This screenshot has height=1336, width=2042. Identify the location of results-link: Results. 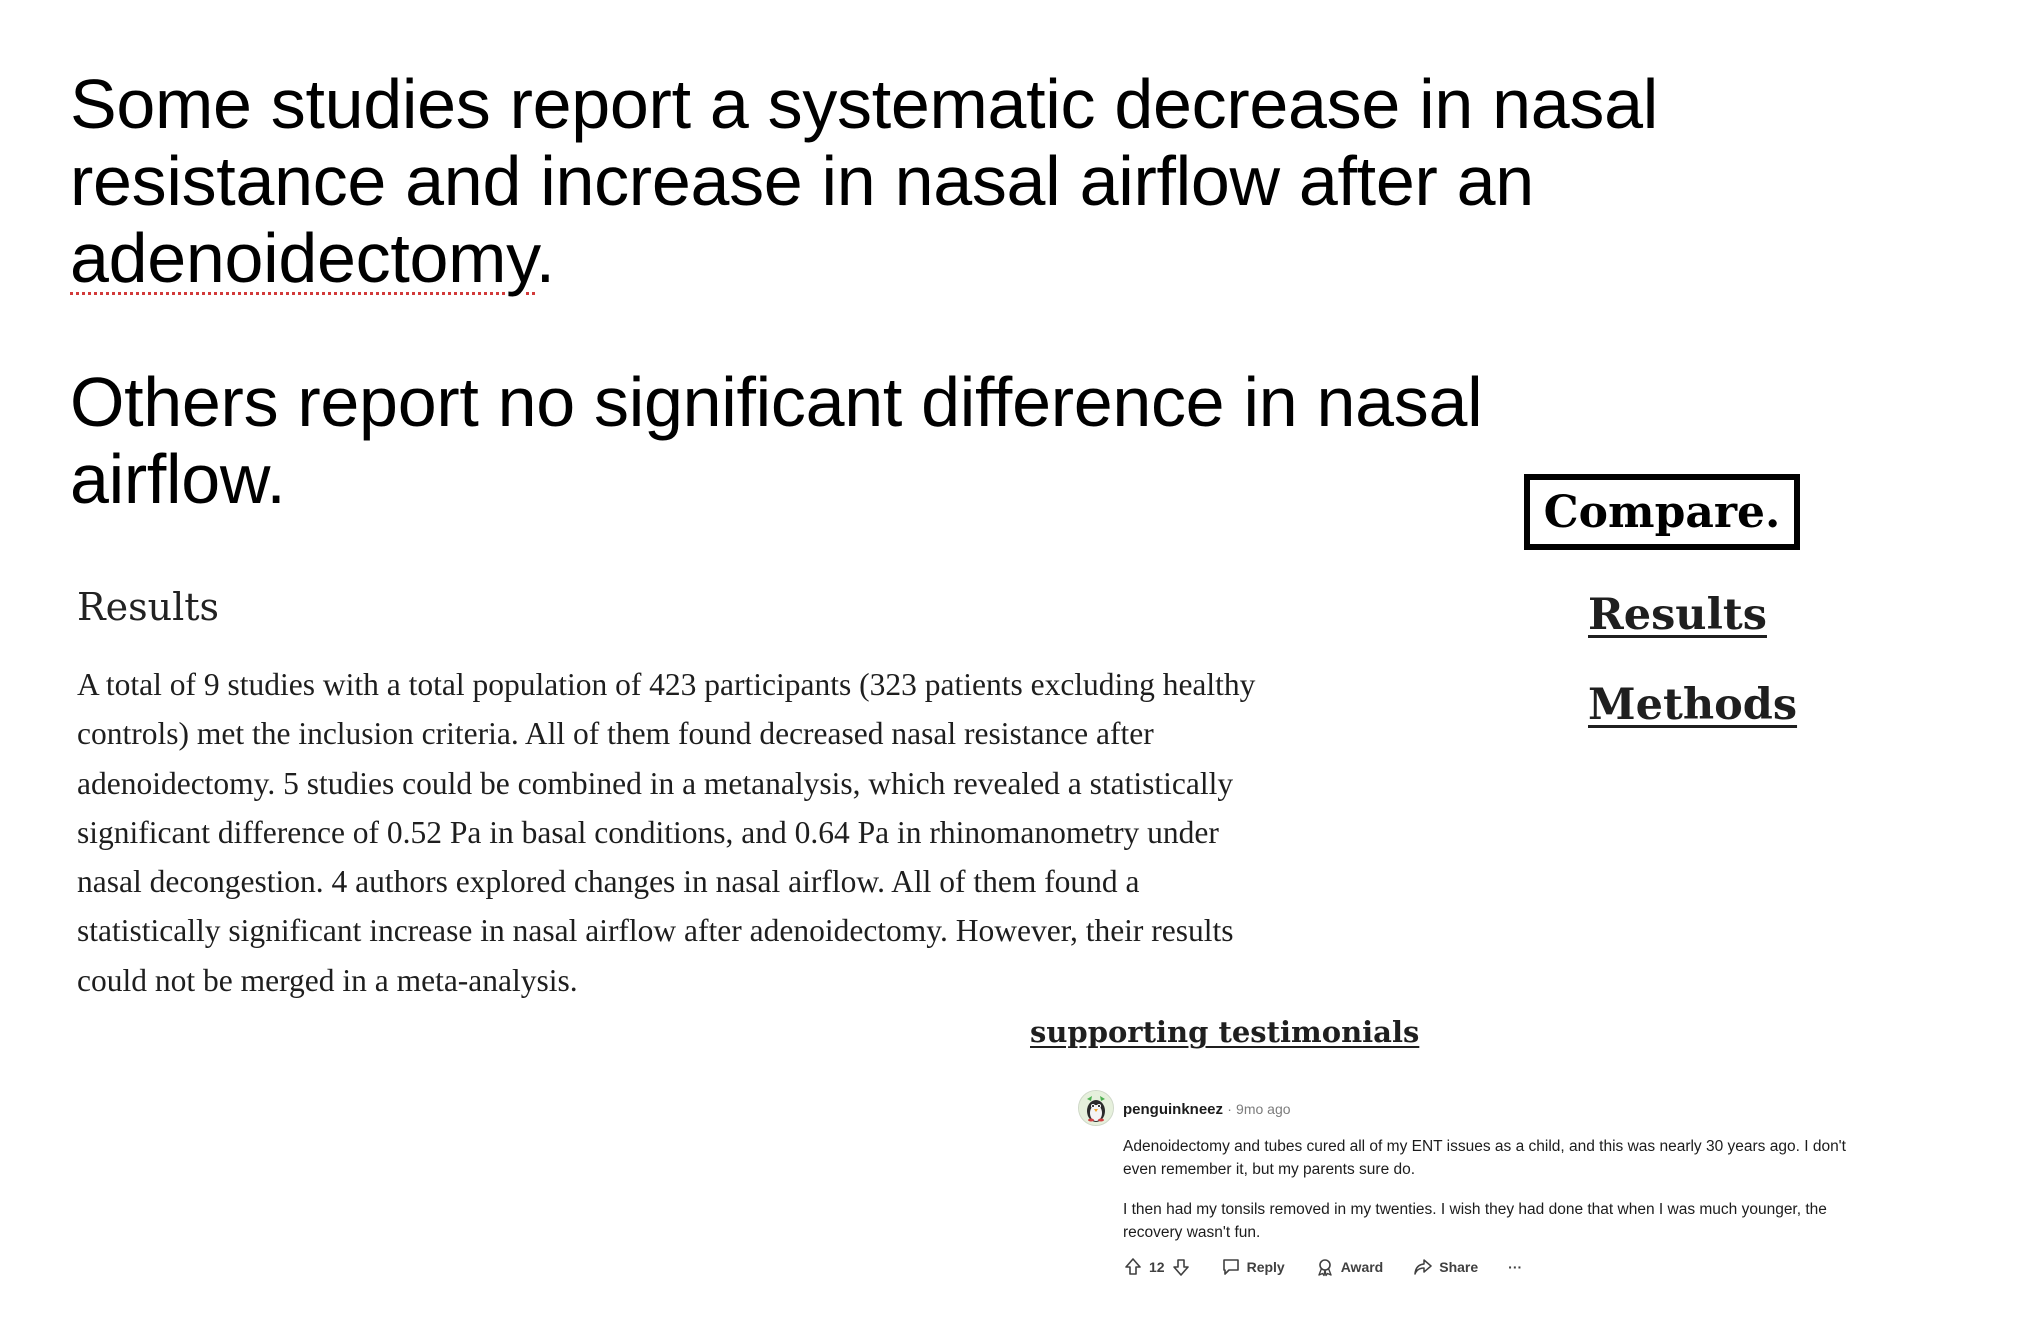
(1677, 615).